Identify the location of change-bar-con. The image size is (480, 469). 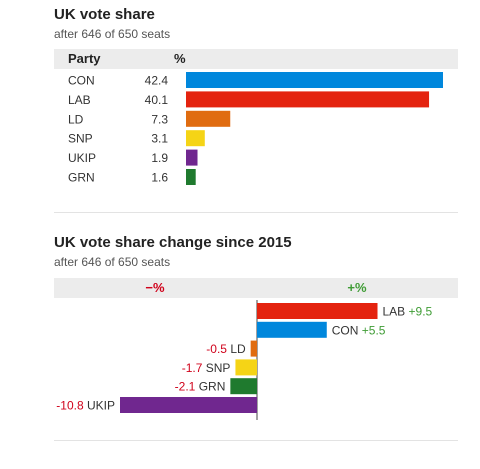
(292, 329).